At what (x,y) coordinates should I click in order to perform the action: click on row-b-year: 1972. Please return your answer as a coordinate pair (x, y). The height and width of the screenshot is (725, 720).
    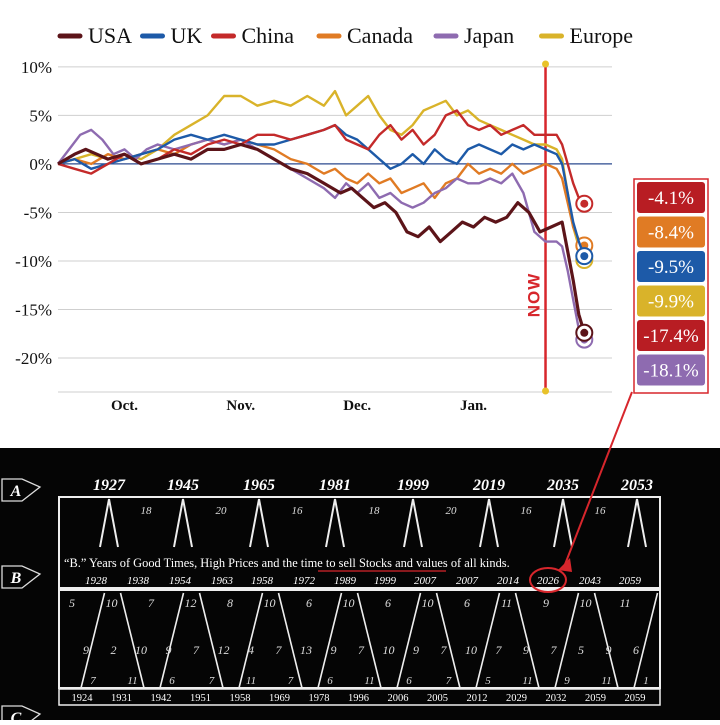
    Looking at the image, I should click on (304, 581).